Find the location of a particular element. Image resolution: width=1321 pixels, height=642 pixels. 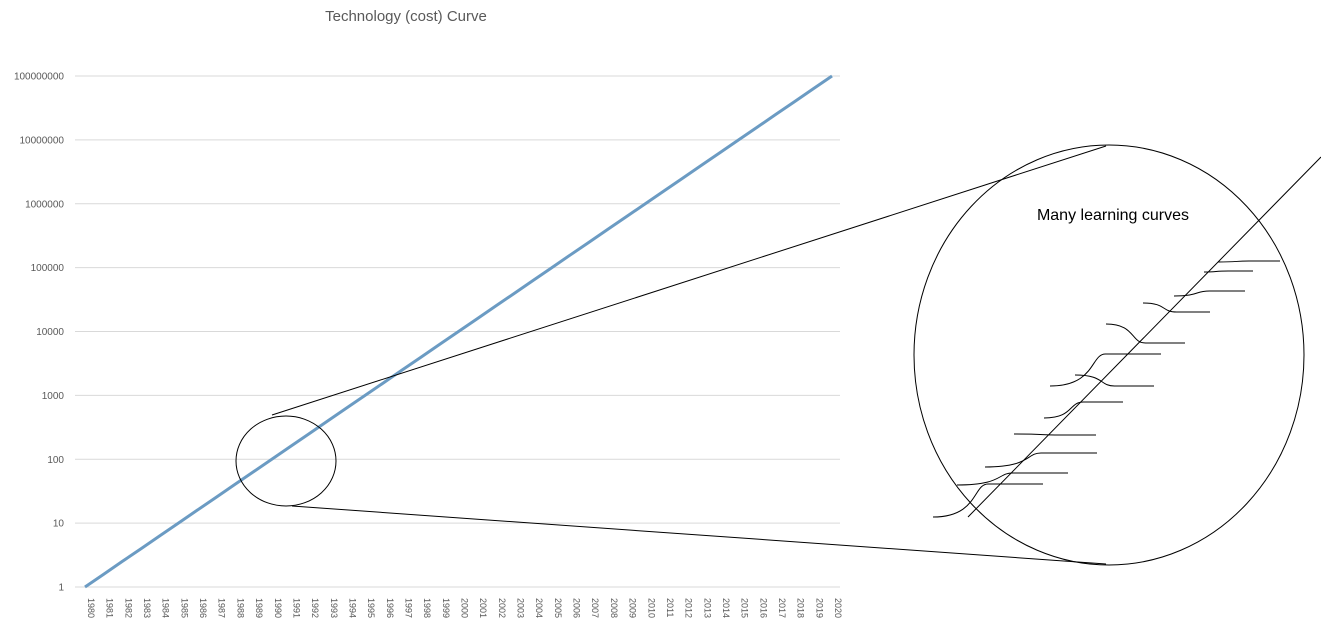

x-tick-label: 2002 is located at coordinates (502, 608).